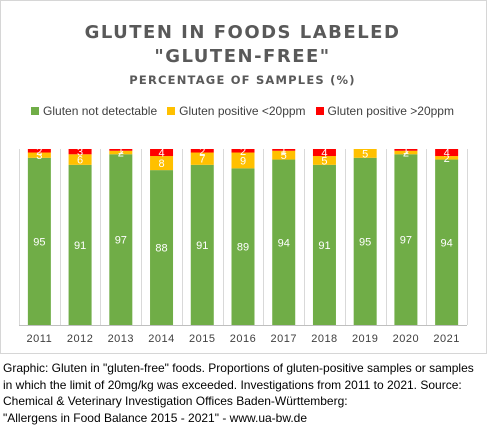 The image size is (487, 431). Describe the element at coordinates (80, 339) in the screenshot. I see `x-tick-label: 2012` at that location.